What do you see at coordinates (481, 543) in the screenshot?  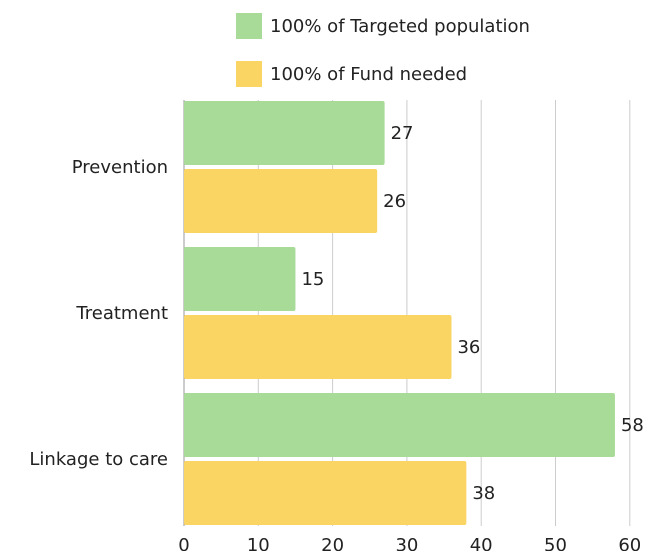 I see `x-tick-label-40: 40` at bounding box center [481, 543].